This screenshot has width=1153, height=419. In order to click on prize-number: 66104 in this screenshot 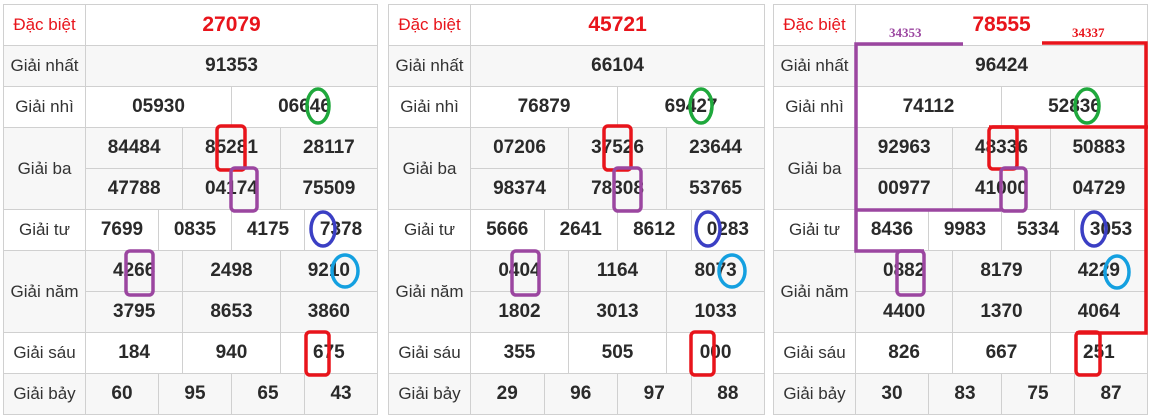, I will do `click(617, 66)`.